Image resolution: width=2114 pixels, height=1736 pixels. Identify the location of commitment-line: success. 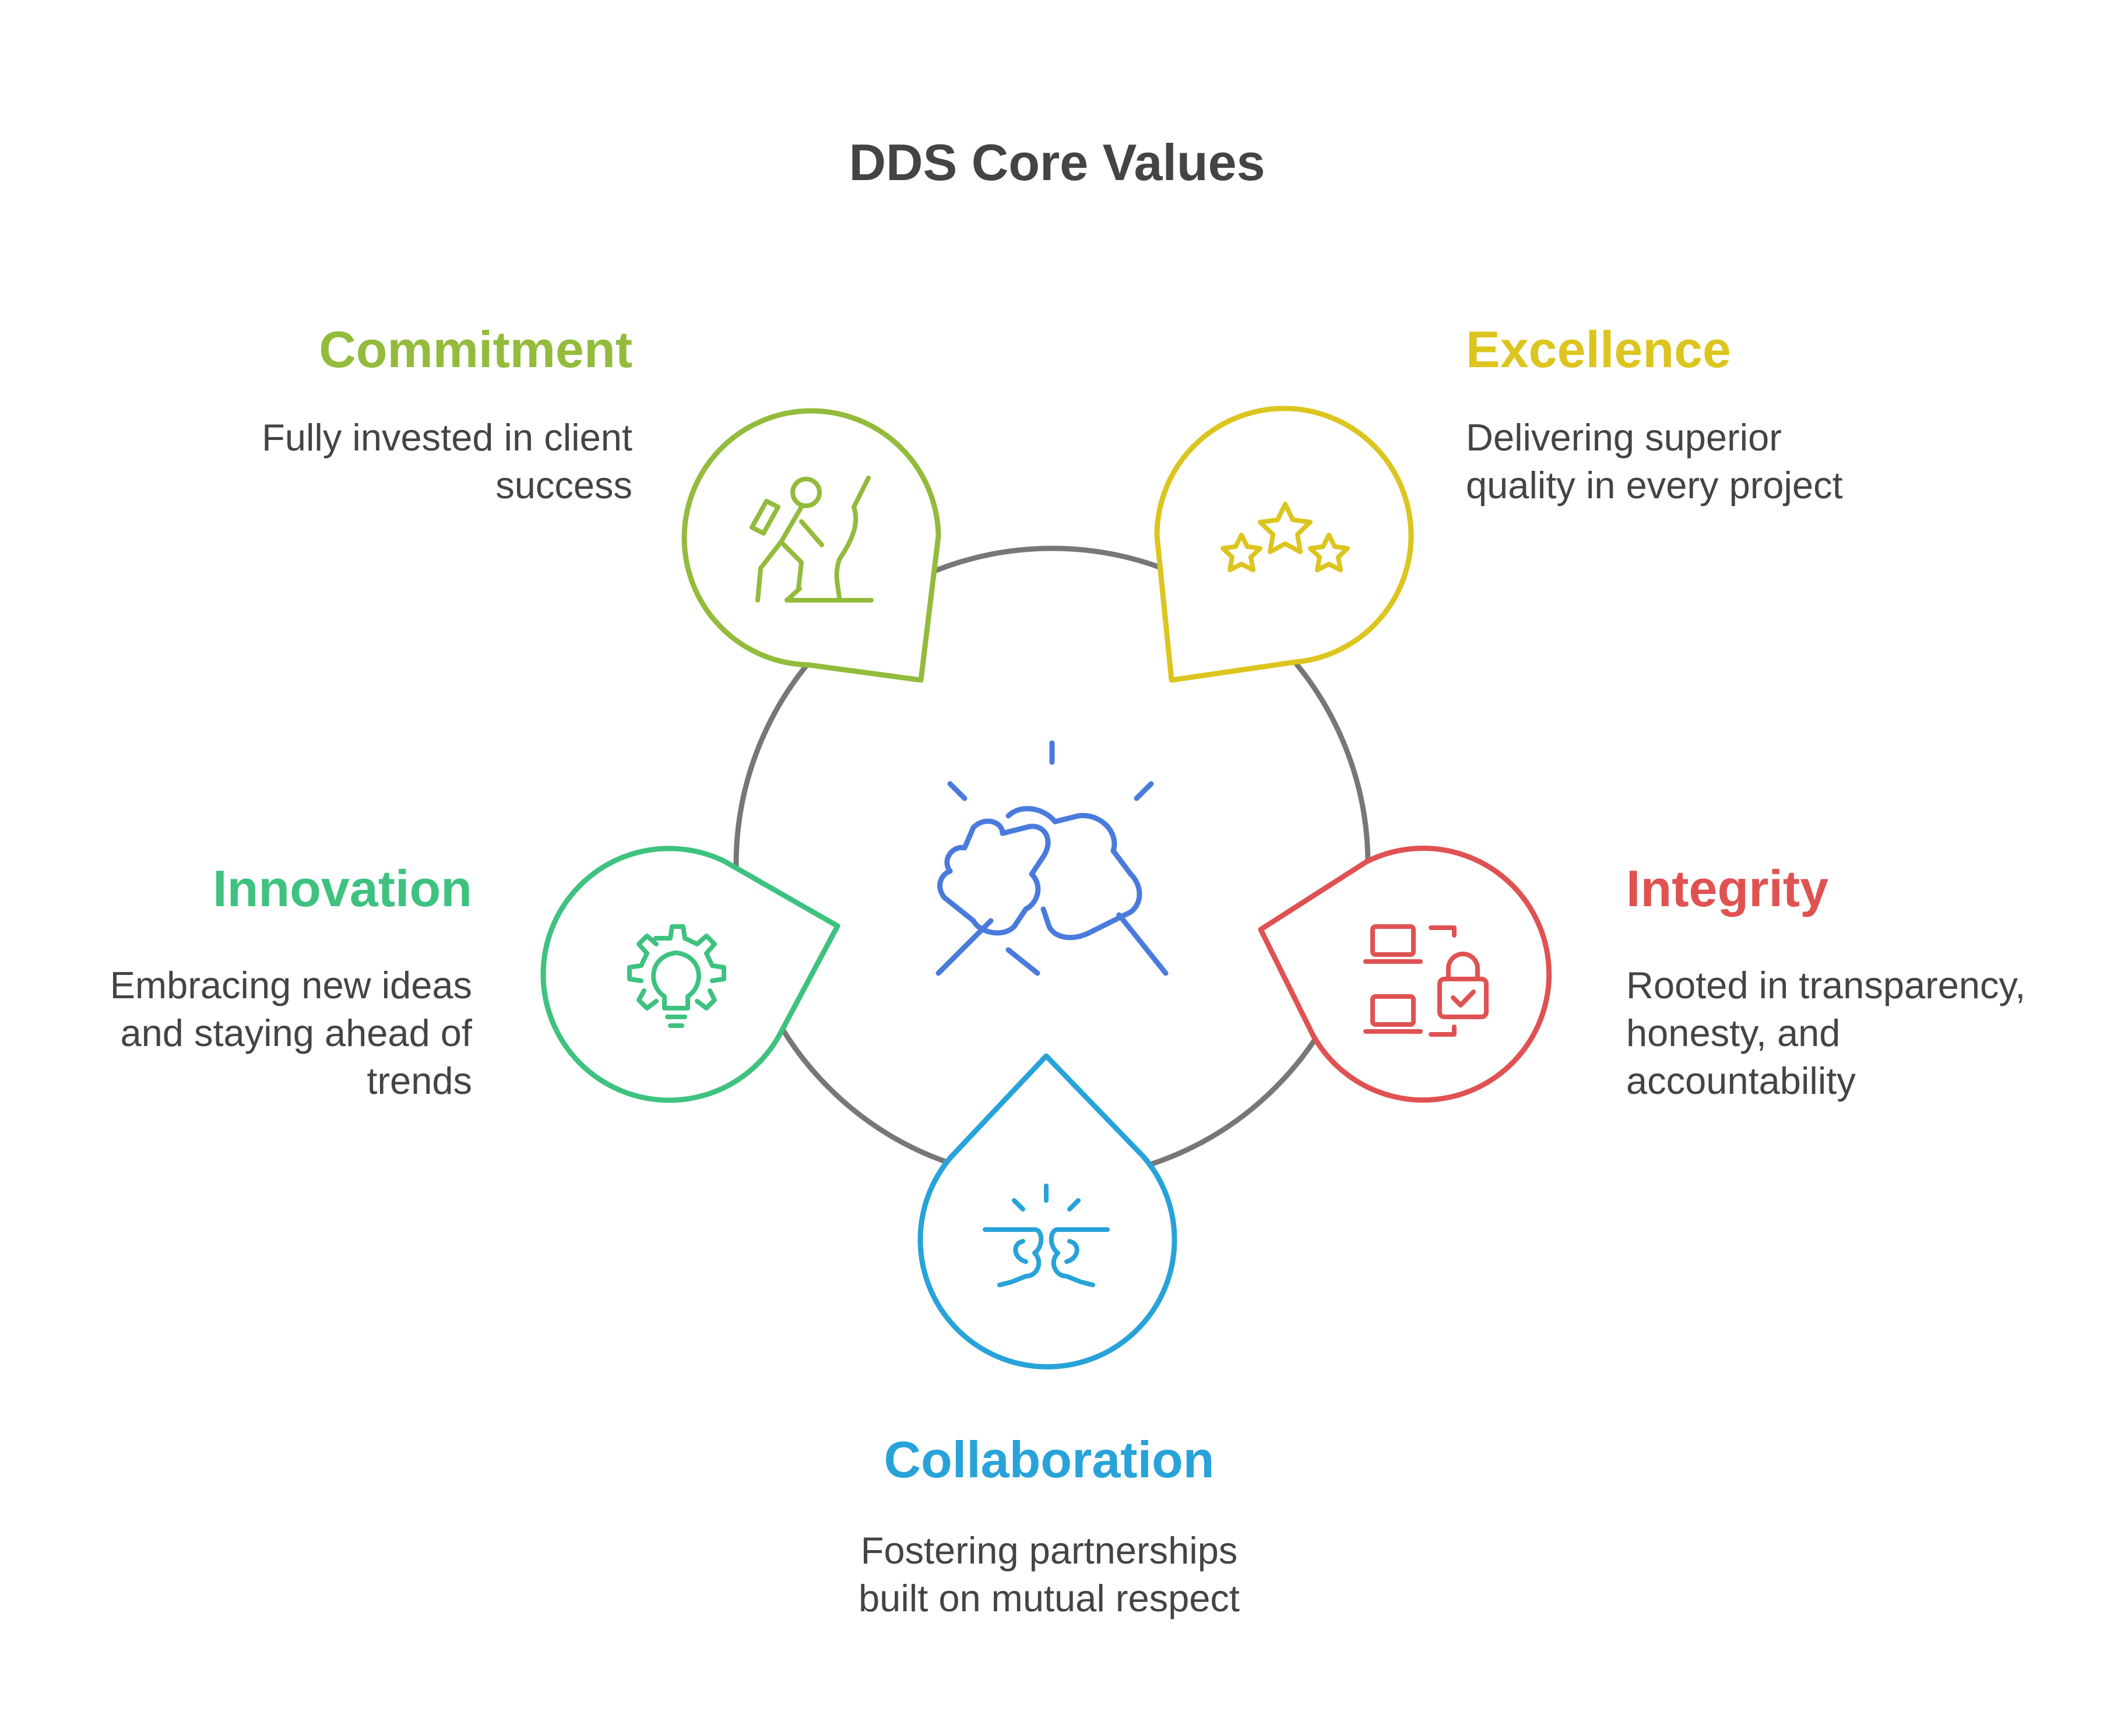
(563, 485).